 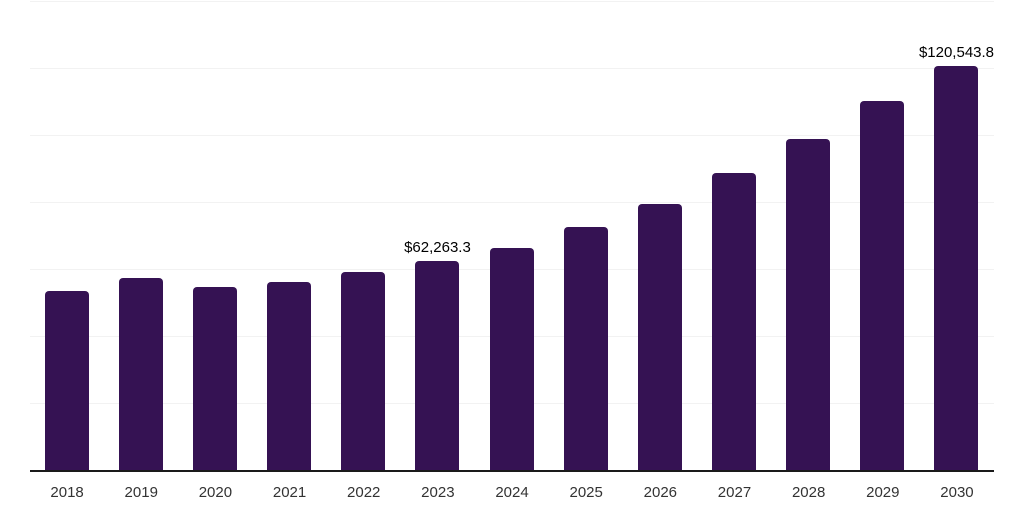 What do you see at coordinates (511, 358) in the screenshot?
I see `bar-2024` at bounding box center [511, 358].